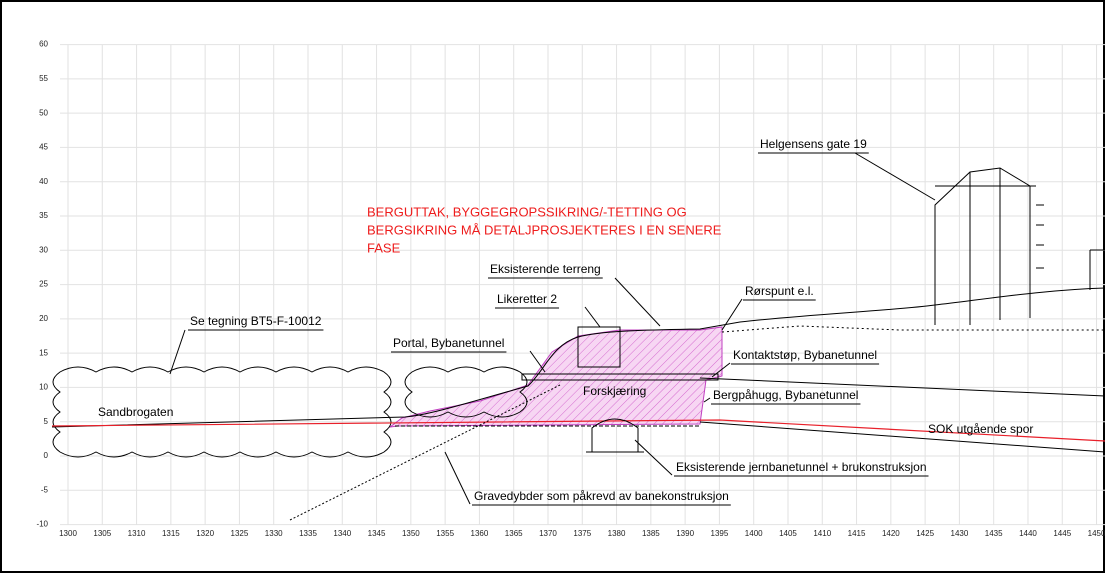  I want to click on x-tick-label: 1380, so click(617, 533).